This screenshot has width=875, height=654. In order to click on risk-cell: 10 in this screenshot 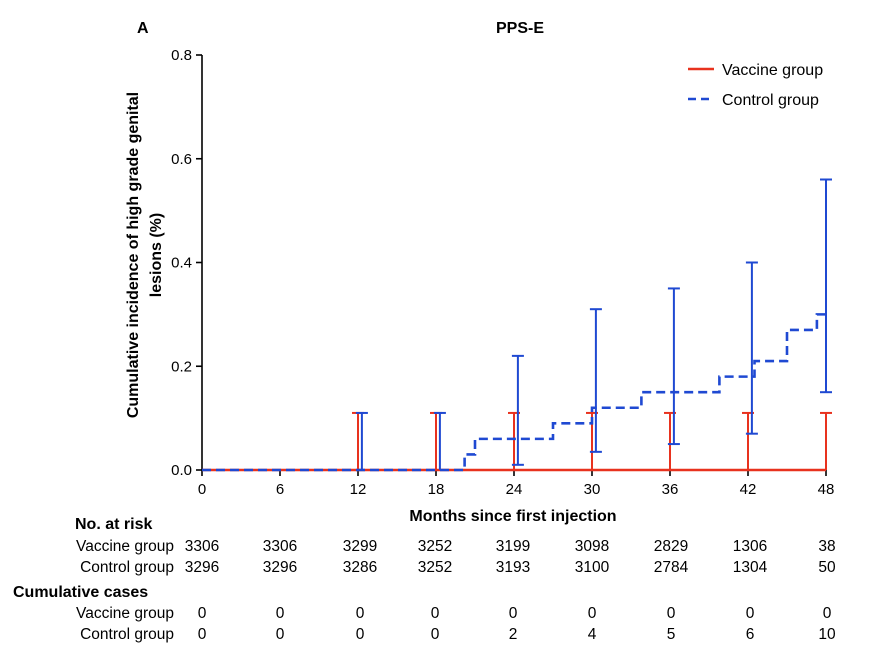, I will do `click(827, 634)`.